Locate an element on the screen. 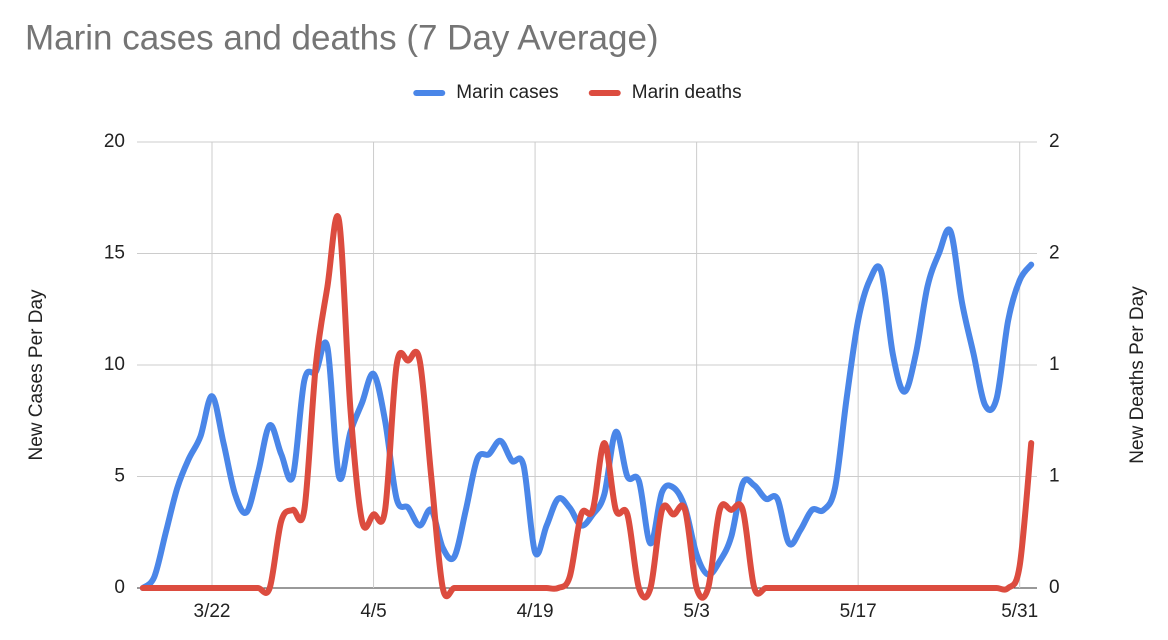  y2-tick-label: 0 is located at coordinates (1054, 587).